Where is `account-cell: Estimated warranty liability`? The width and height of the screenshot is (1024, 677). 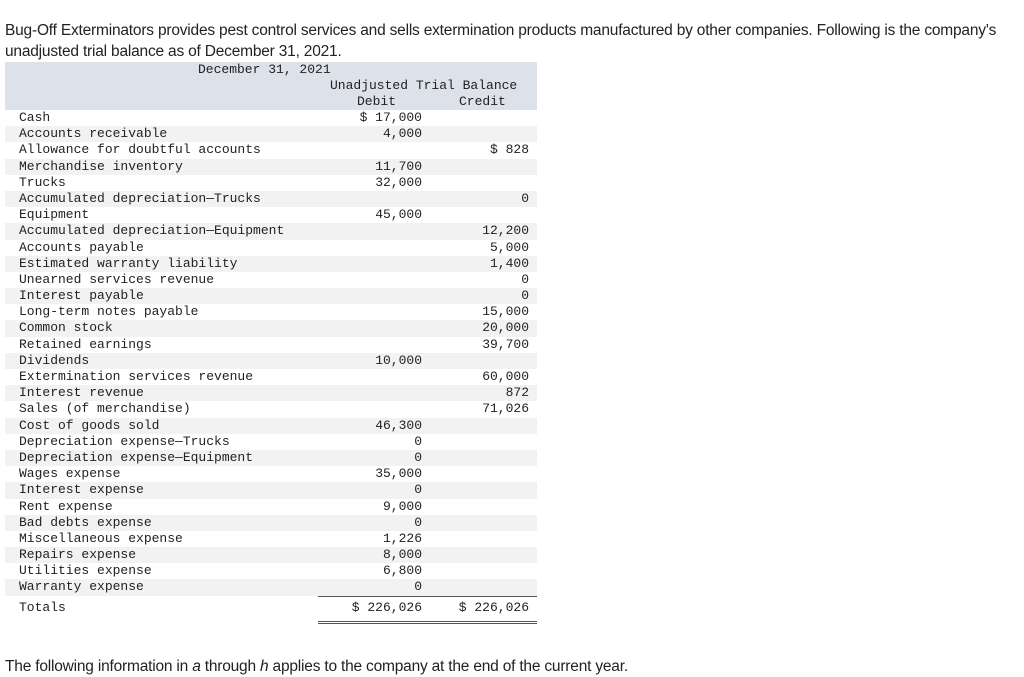
account-cell: Estimated warranty liability is located at coordinates (128, 263).